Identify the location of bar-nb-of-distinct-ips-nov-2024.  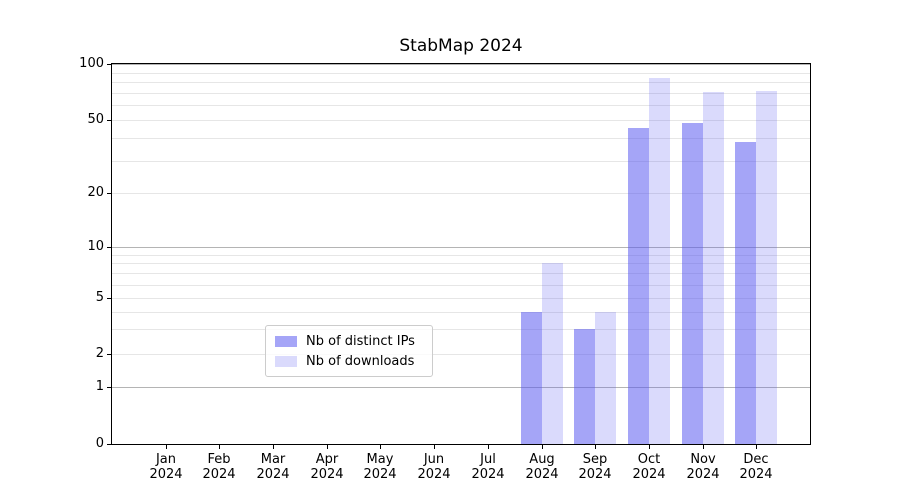
(692, 283).